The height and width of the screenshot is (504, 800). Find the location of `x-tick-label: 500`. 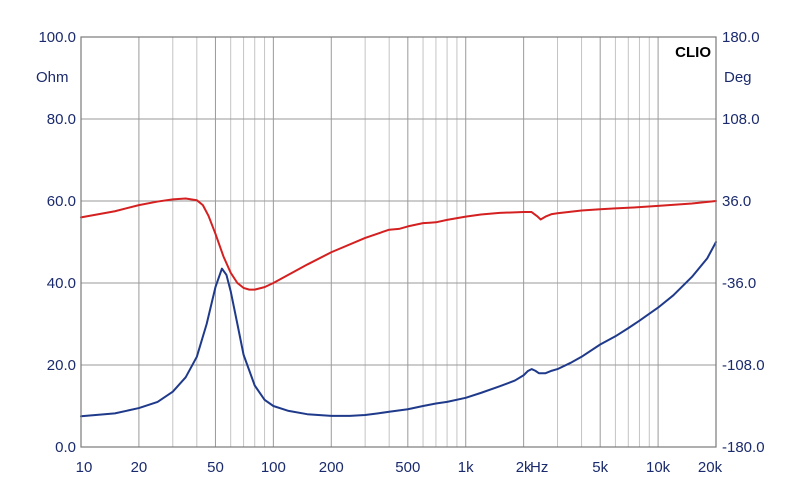

x-tick-label: 500 is located at coordinates (407, 467).